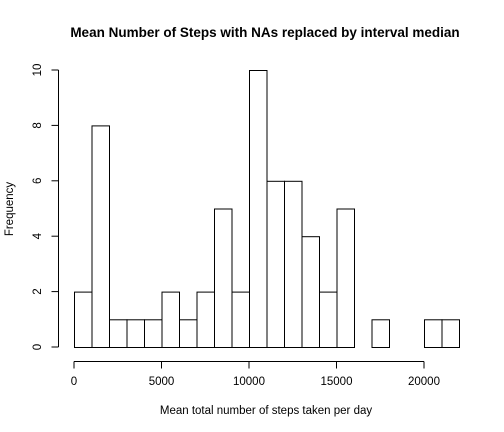  What do you see at coordinates (162, 382) in the screenshot?
I see `x-tick-label: 5000` at bounding box center [162, 382].